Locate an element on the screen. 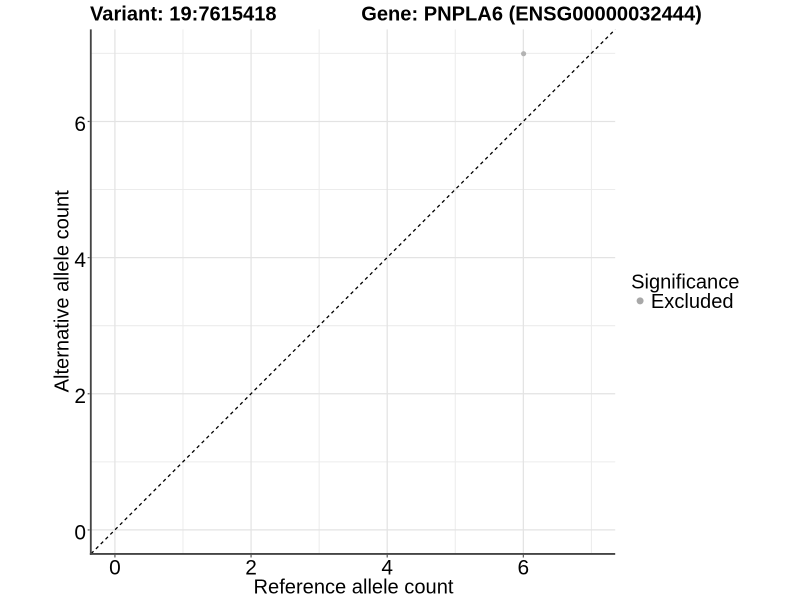 The image size is (800, 600). svg-text: Reference allele count is located at coordinates (354, 588).